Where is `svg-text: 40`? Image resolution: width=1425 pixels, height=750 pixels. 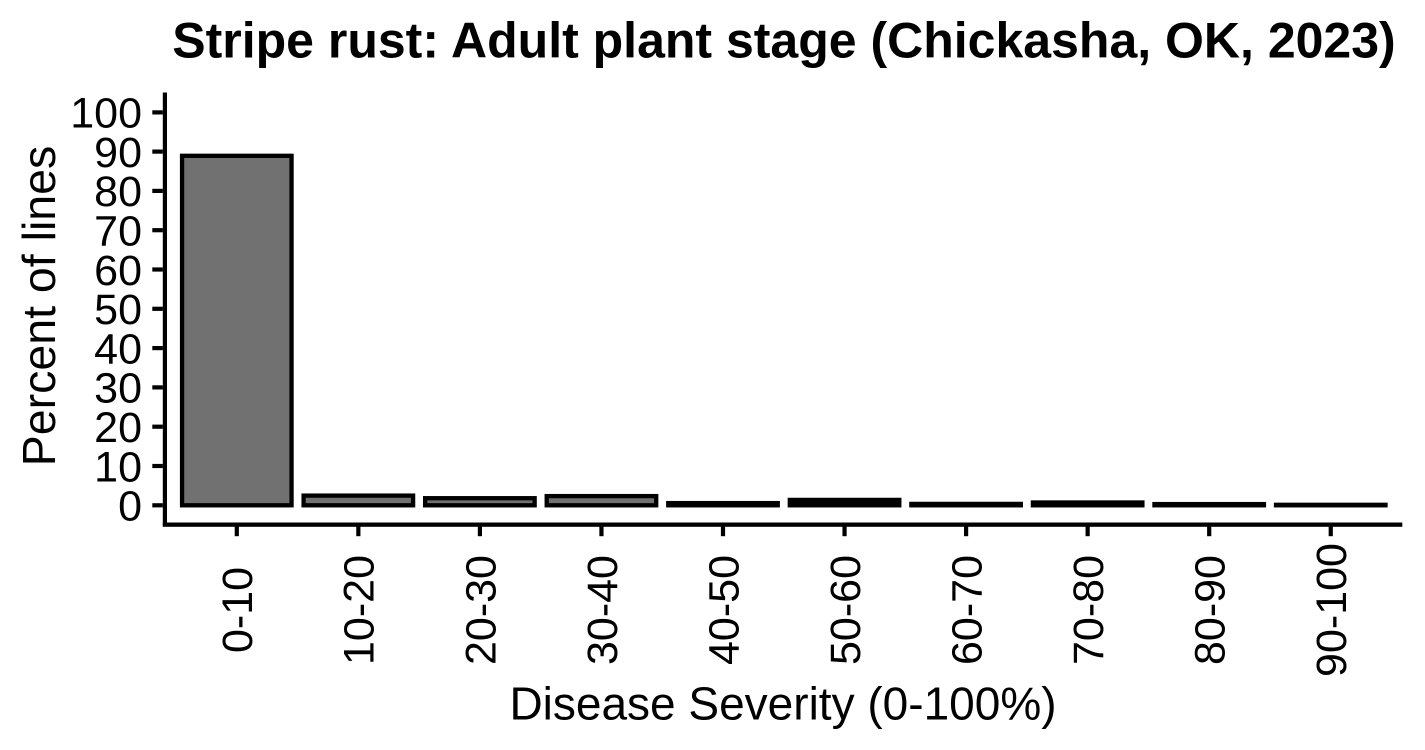 svg-text: 40 is located at coordinates (118, 349).